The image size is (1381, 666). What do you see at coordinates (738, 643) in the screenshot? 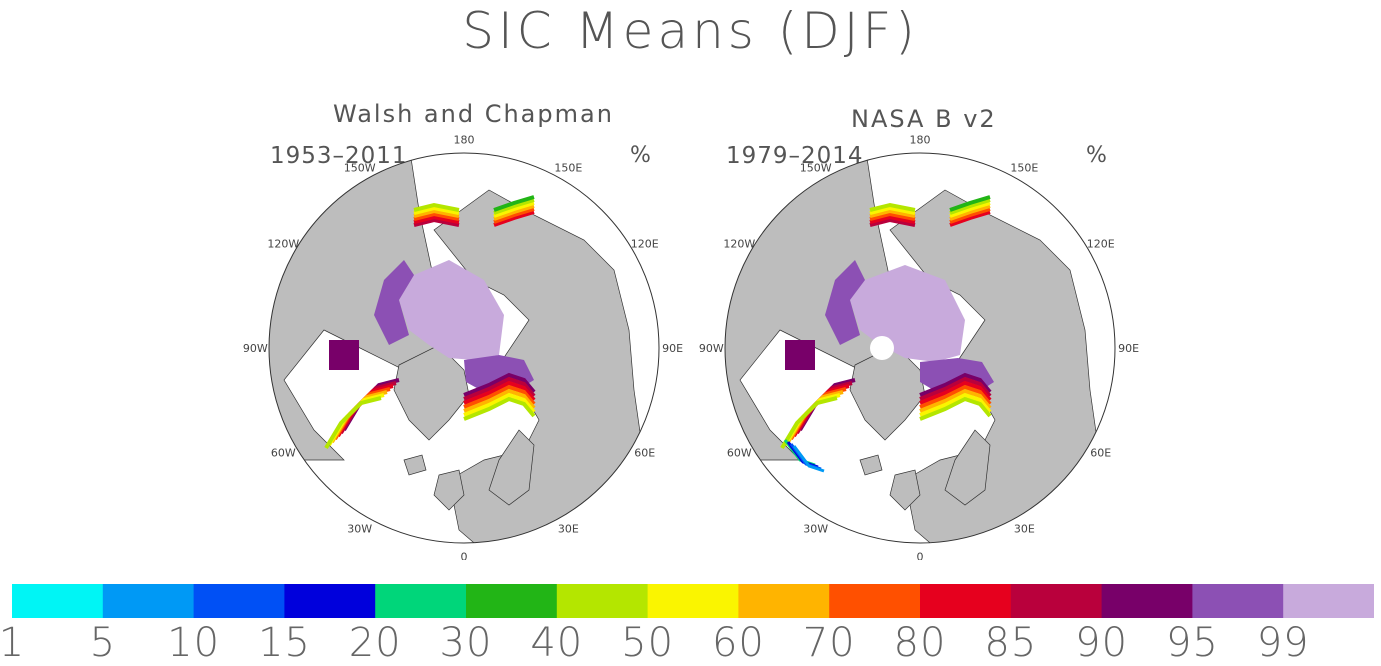
I see `colorbar-tick-label: 60` at bounding box center [738, 643].